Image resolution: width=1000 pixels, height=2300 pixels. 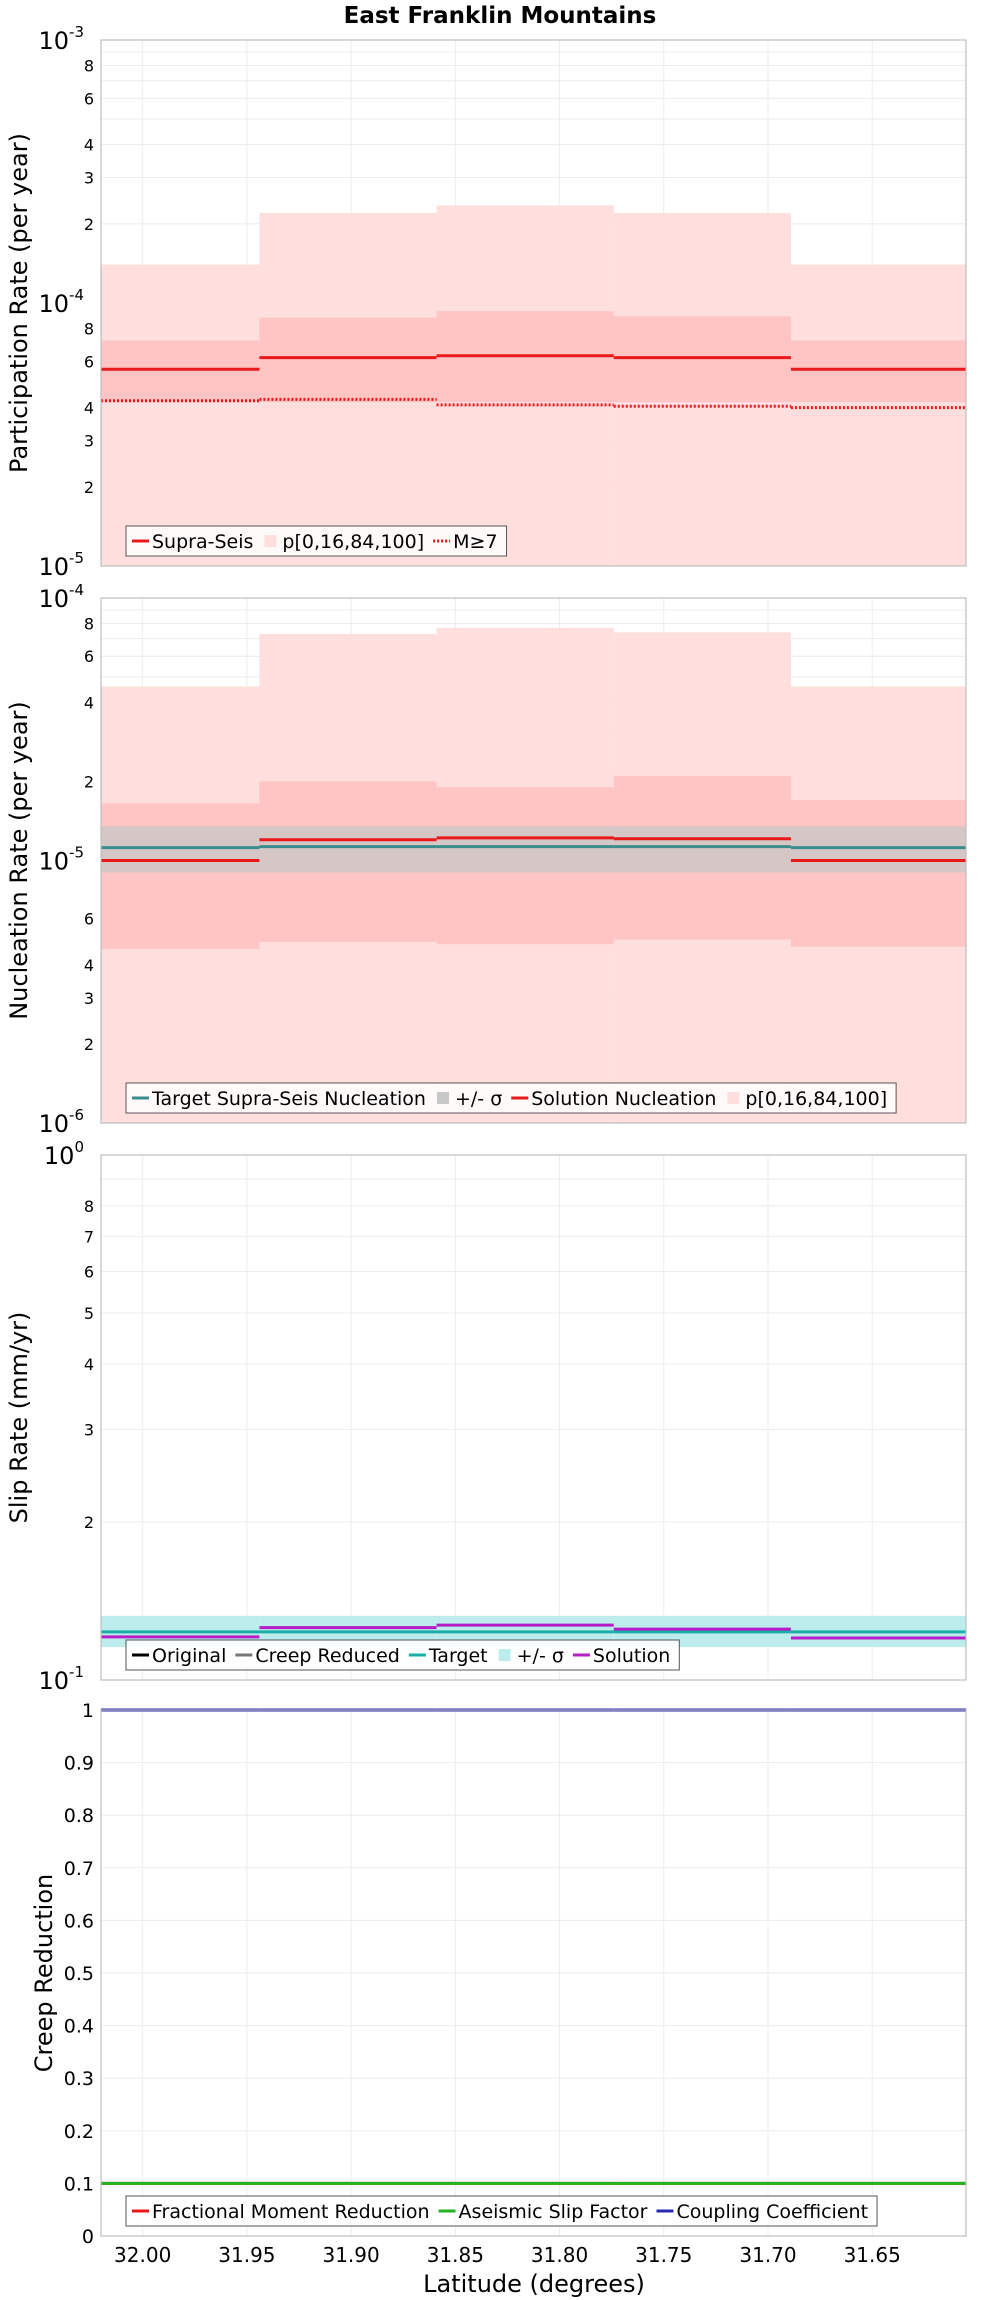 I want to click on legend-label: M≥7, so click(x=475, y=542).